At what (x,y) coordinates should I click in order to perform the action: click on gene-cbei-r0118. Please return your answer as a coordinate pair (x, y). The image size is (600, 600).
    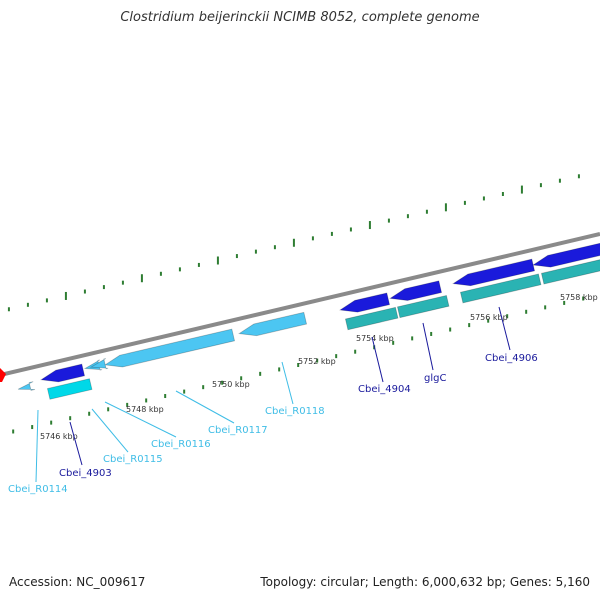
    Looking at the image, I should click on (273, 324).